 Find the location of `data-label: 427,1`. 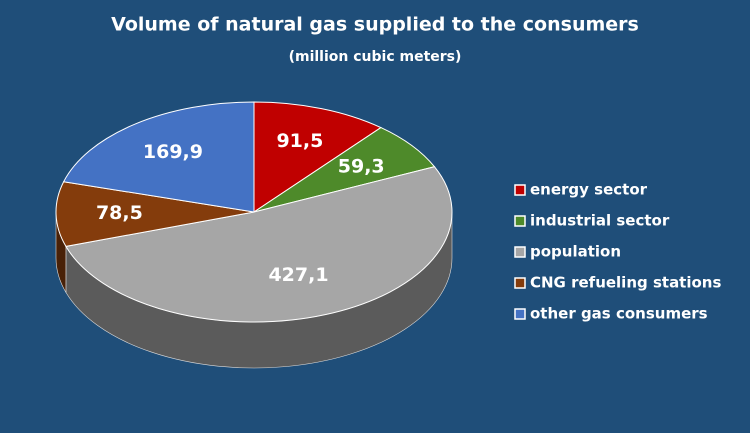

data-label: 427,1 is located at coordinates (298, 275).